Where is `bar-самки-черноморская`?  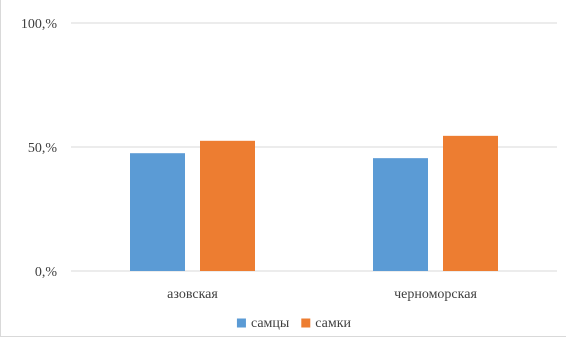
bar-самки-черноморская is located at coordinates (470, 203).